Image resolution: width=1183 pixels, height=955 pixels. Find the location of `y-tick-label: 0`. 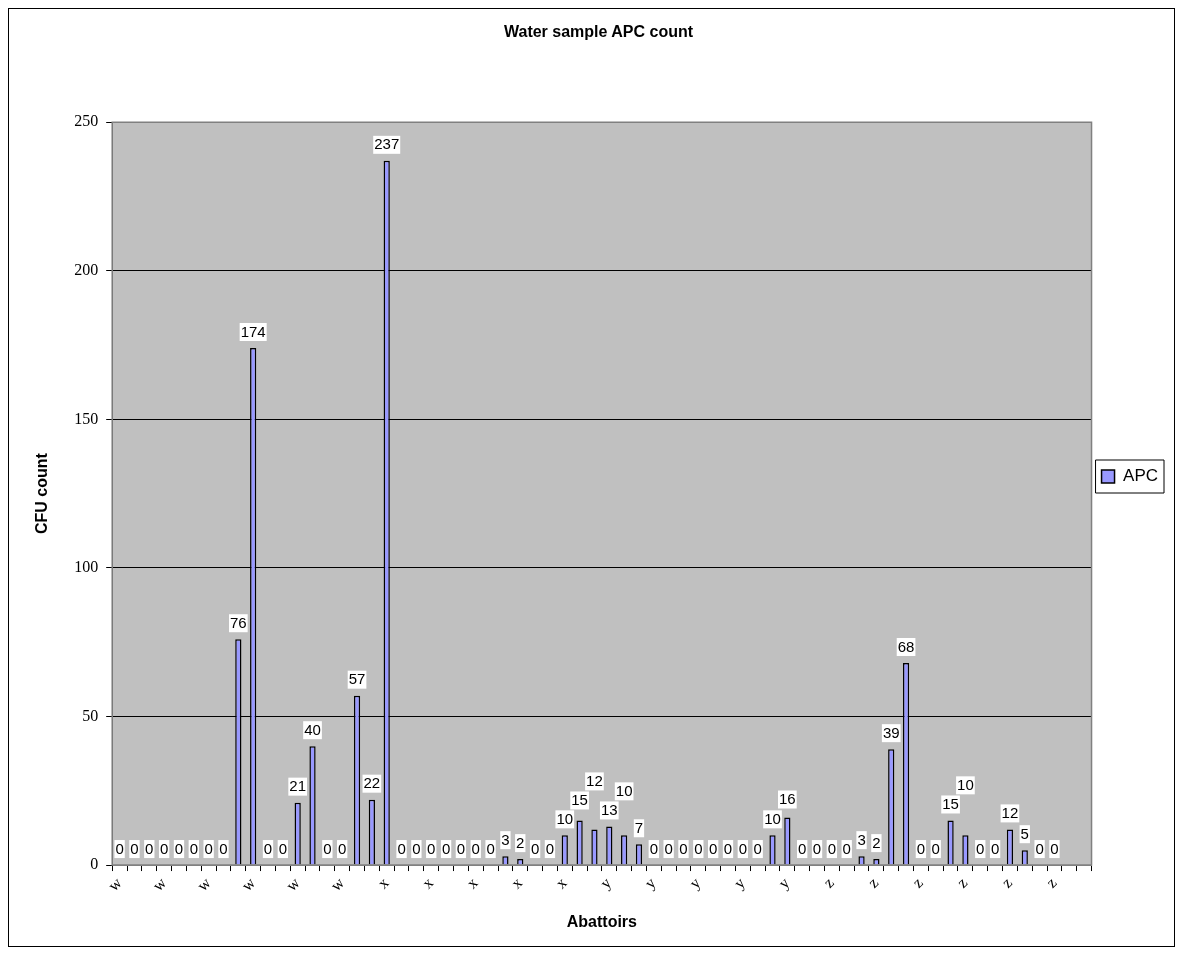

y-tick-label: 0 is located at coordinates (94, 864).